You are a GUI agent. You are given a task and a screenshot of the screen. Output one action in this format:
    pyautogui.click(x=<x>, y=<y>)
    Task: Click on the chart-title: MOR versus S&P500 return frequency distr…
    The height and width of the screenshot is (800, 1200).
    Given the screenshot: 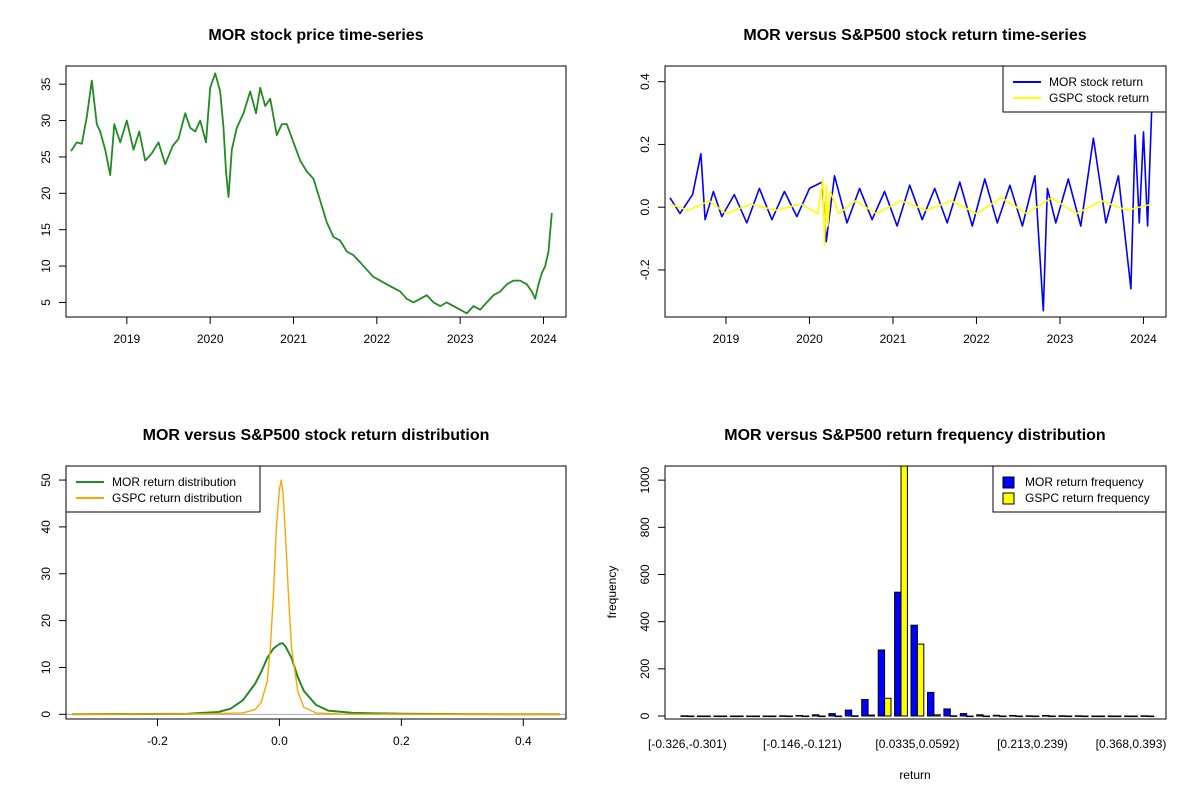 What is the action you would take?
    pyautogui.click(x=914, y=435)
    